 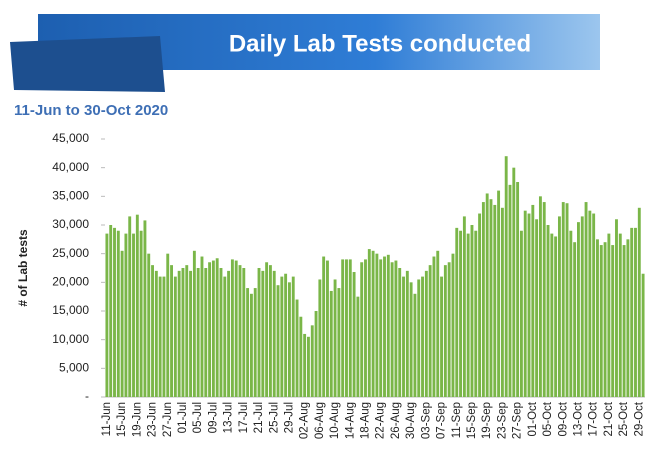 I want to click on x-tick-label: 30-Aug, so click(x=411, y=420).